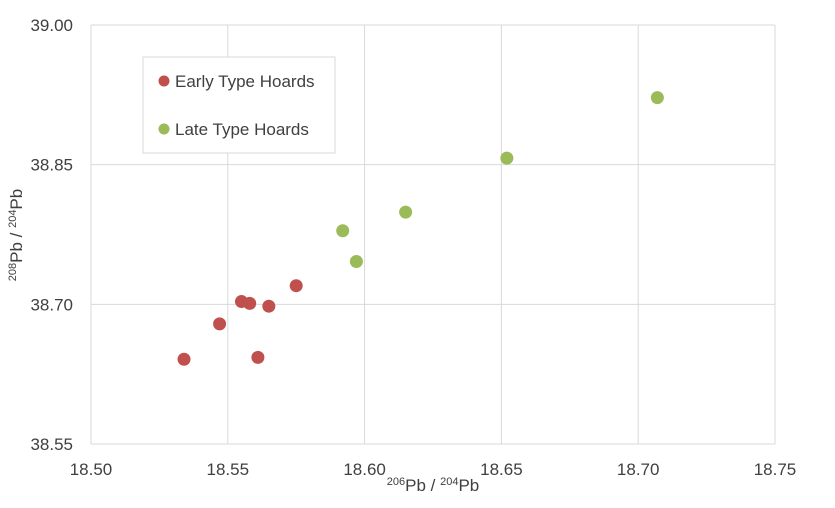 This screenshot has width=835, height=508. I want to click on x-tick-labels: 18.50 18.55 18.60 18.65 18.70 18.75, so click(433, 469).